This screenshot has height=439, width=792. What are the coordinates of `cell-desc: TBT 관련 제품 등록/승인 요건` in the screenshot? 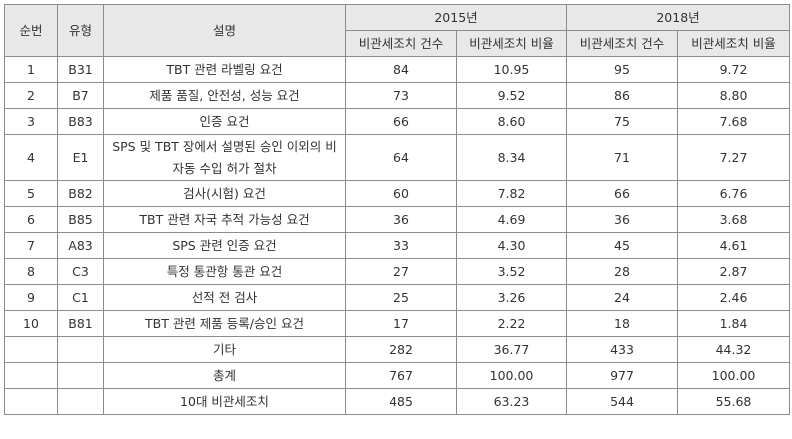 It's located at (224, 323).